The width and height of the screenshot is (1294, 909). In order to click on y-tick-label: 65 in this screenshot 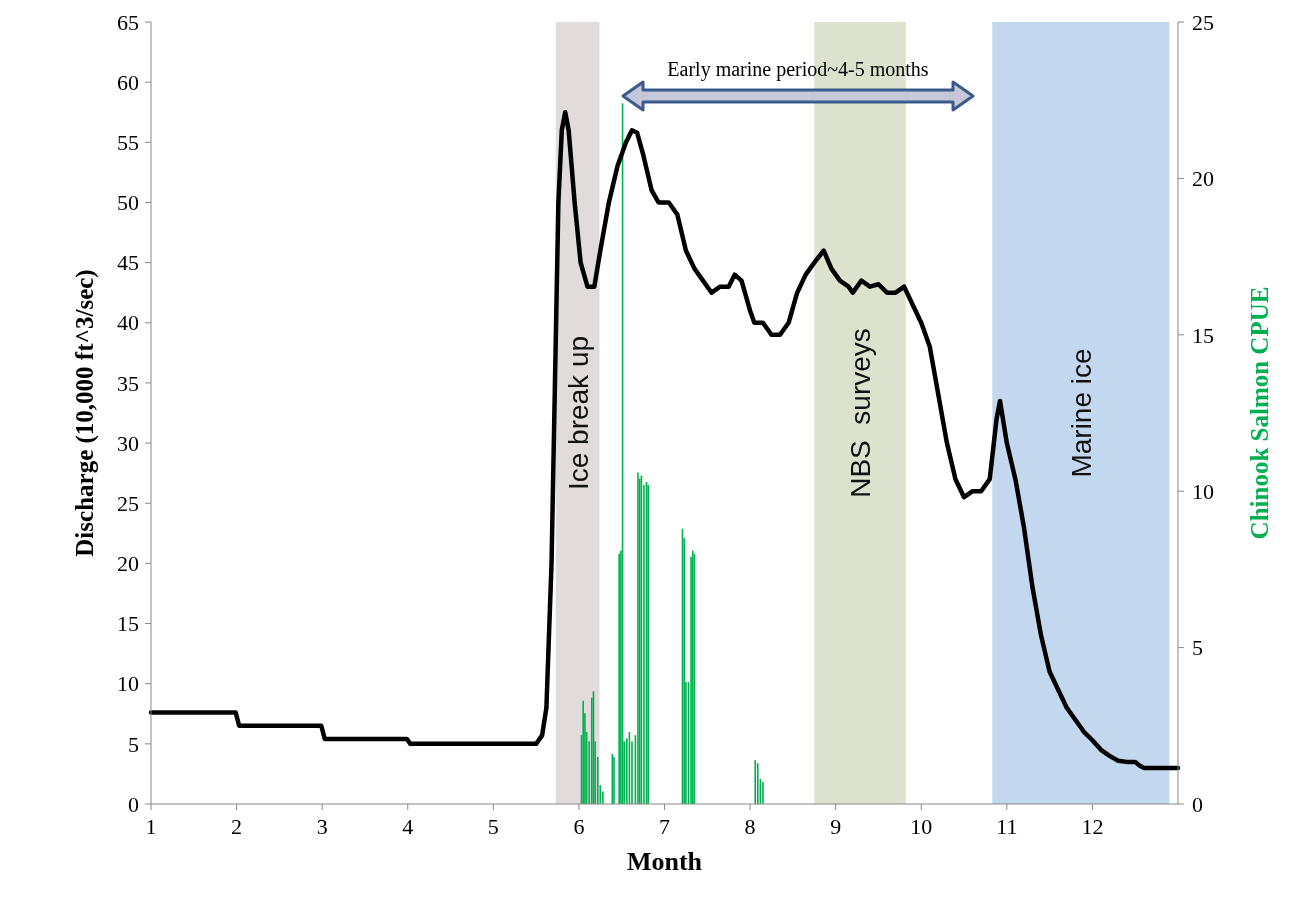, I will do `click(128, 22)`.